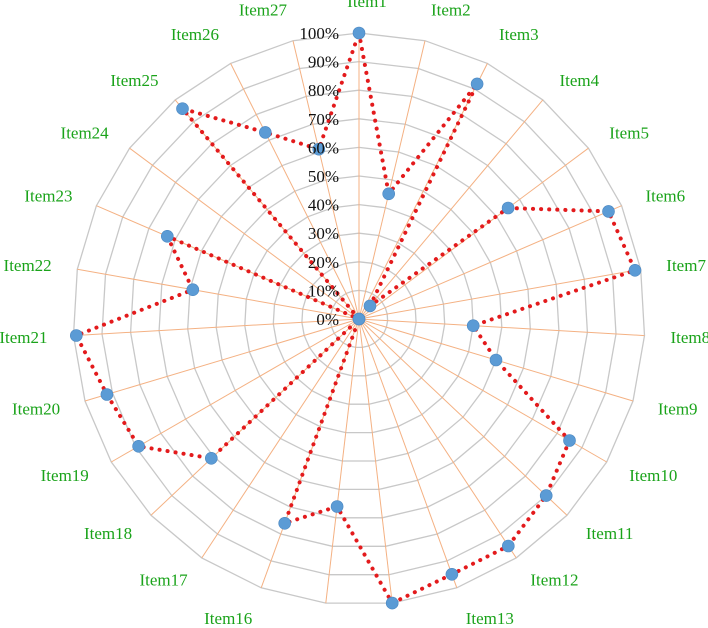 The width and height of the screenshot is (708, 628). I want to click on category-label-item16: Item16, so click(228, 618).